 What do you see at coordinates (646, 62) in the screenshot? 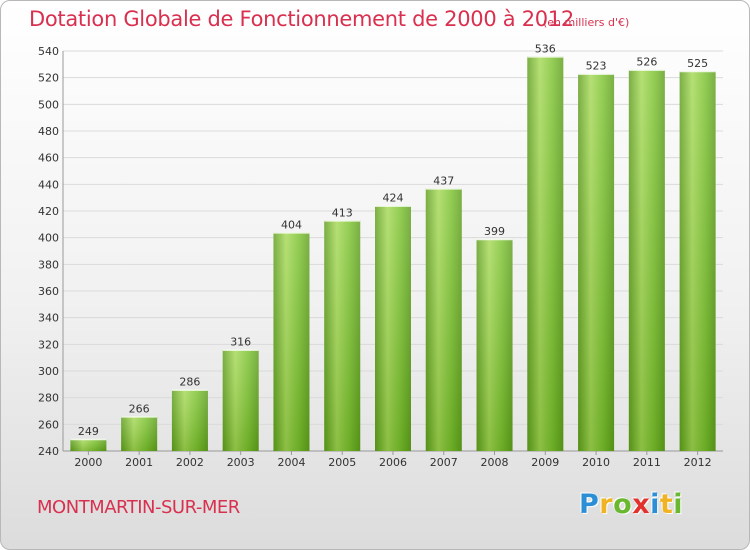
I see `bar-value-label: 526` at bounding box center [646, 62].